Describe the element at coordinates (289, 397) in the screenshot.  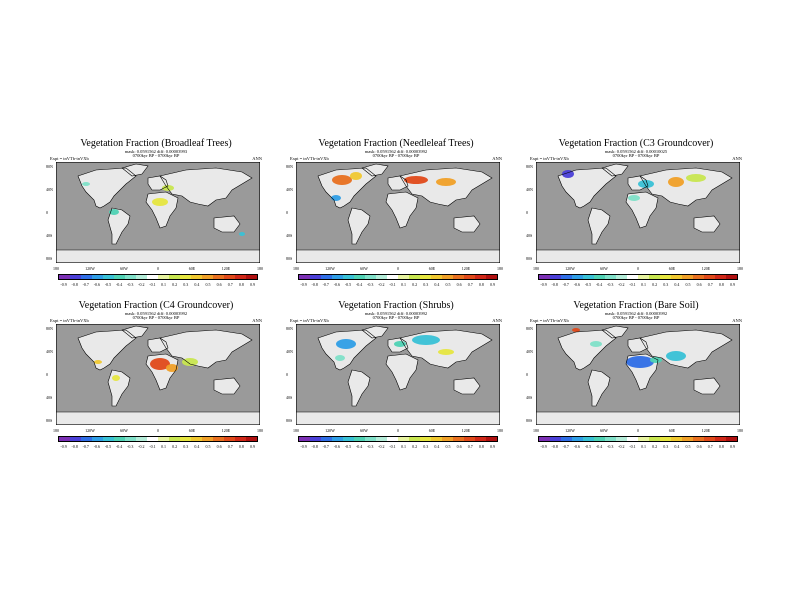
I see `lat-tick-label: 40S` at that location.